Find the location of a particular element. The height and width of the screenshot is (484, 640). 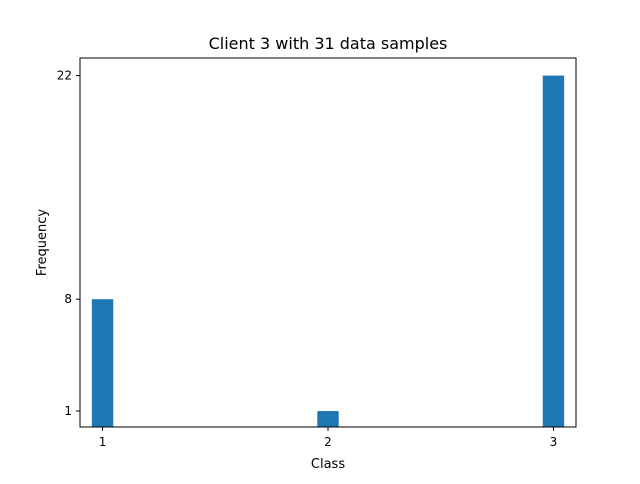

x-axis-ticks: 1 2 3 is located at coordinates (328, 438).